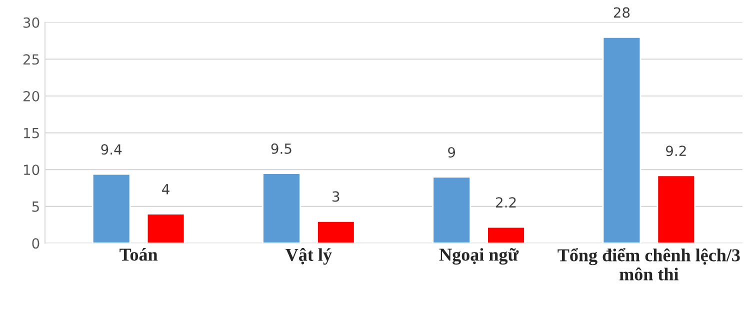 This screenshot has width=750, height=320. Describe the element at coordinates (31, 96) in the screenshot. I see `y-tick-label: 20` at that location.